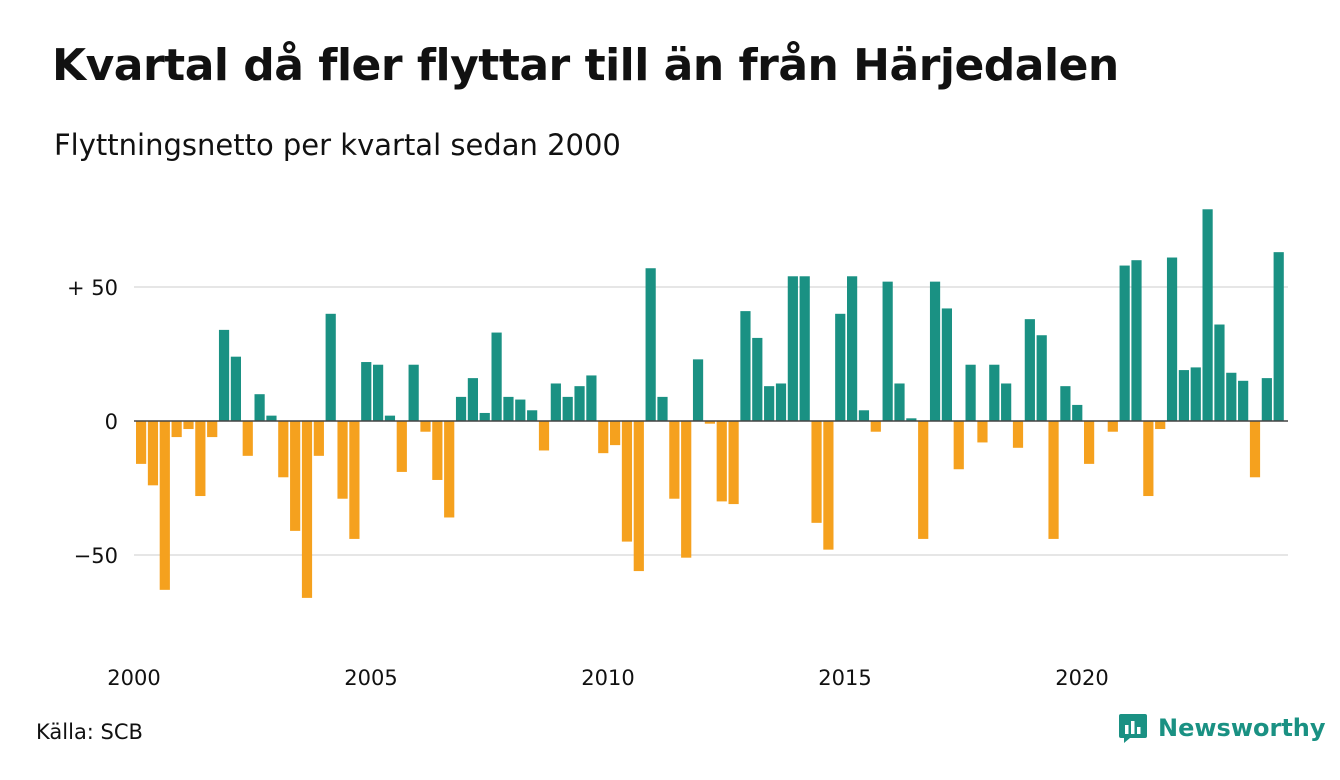 The height and width of the screenshot is (780, 1340). Describe the element at coordinates (607, 678) in the screenshot. I see `x-tick-label: 2010` at that location.